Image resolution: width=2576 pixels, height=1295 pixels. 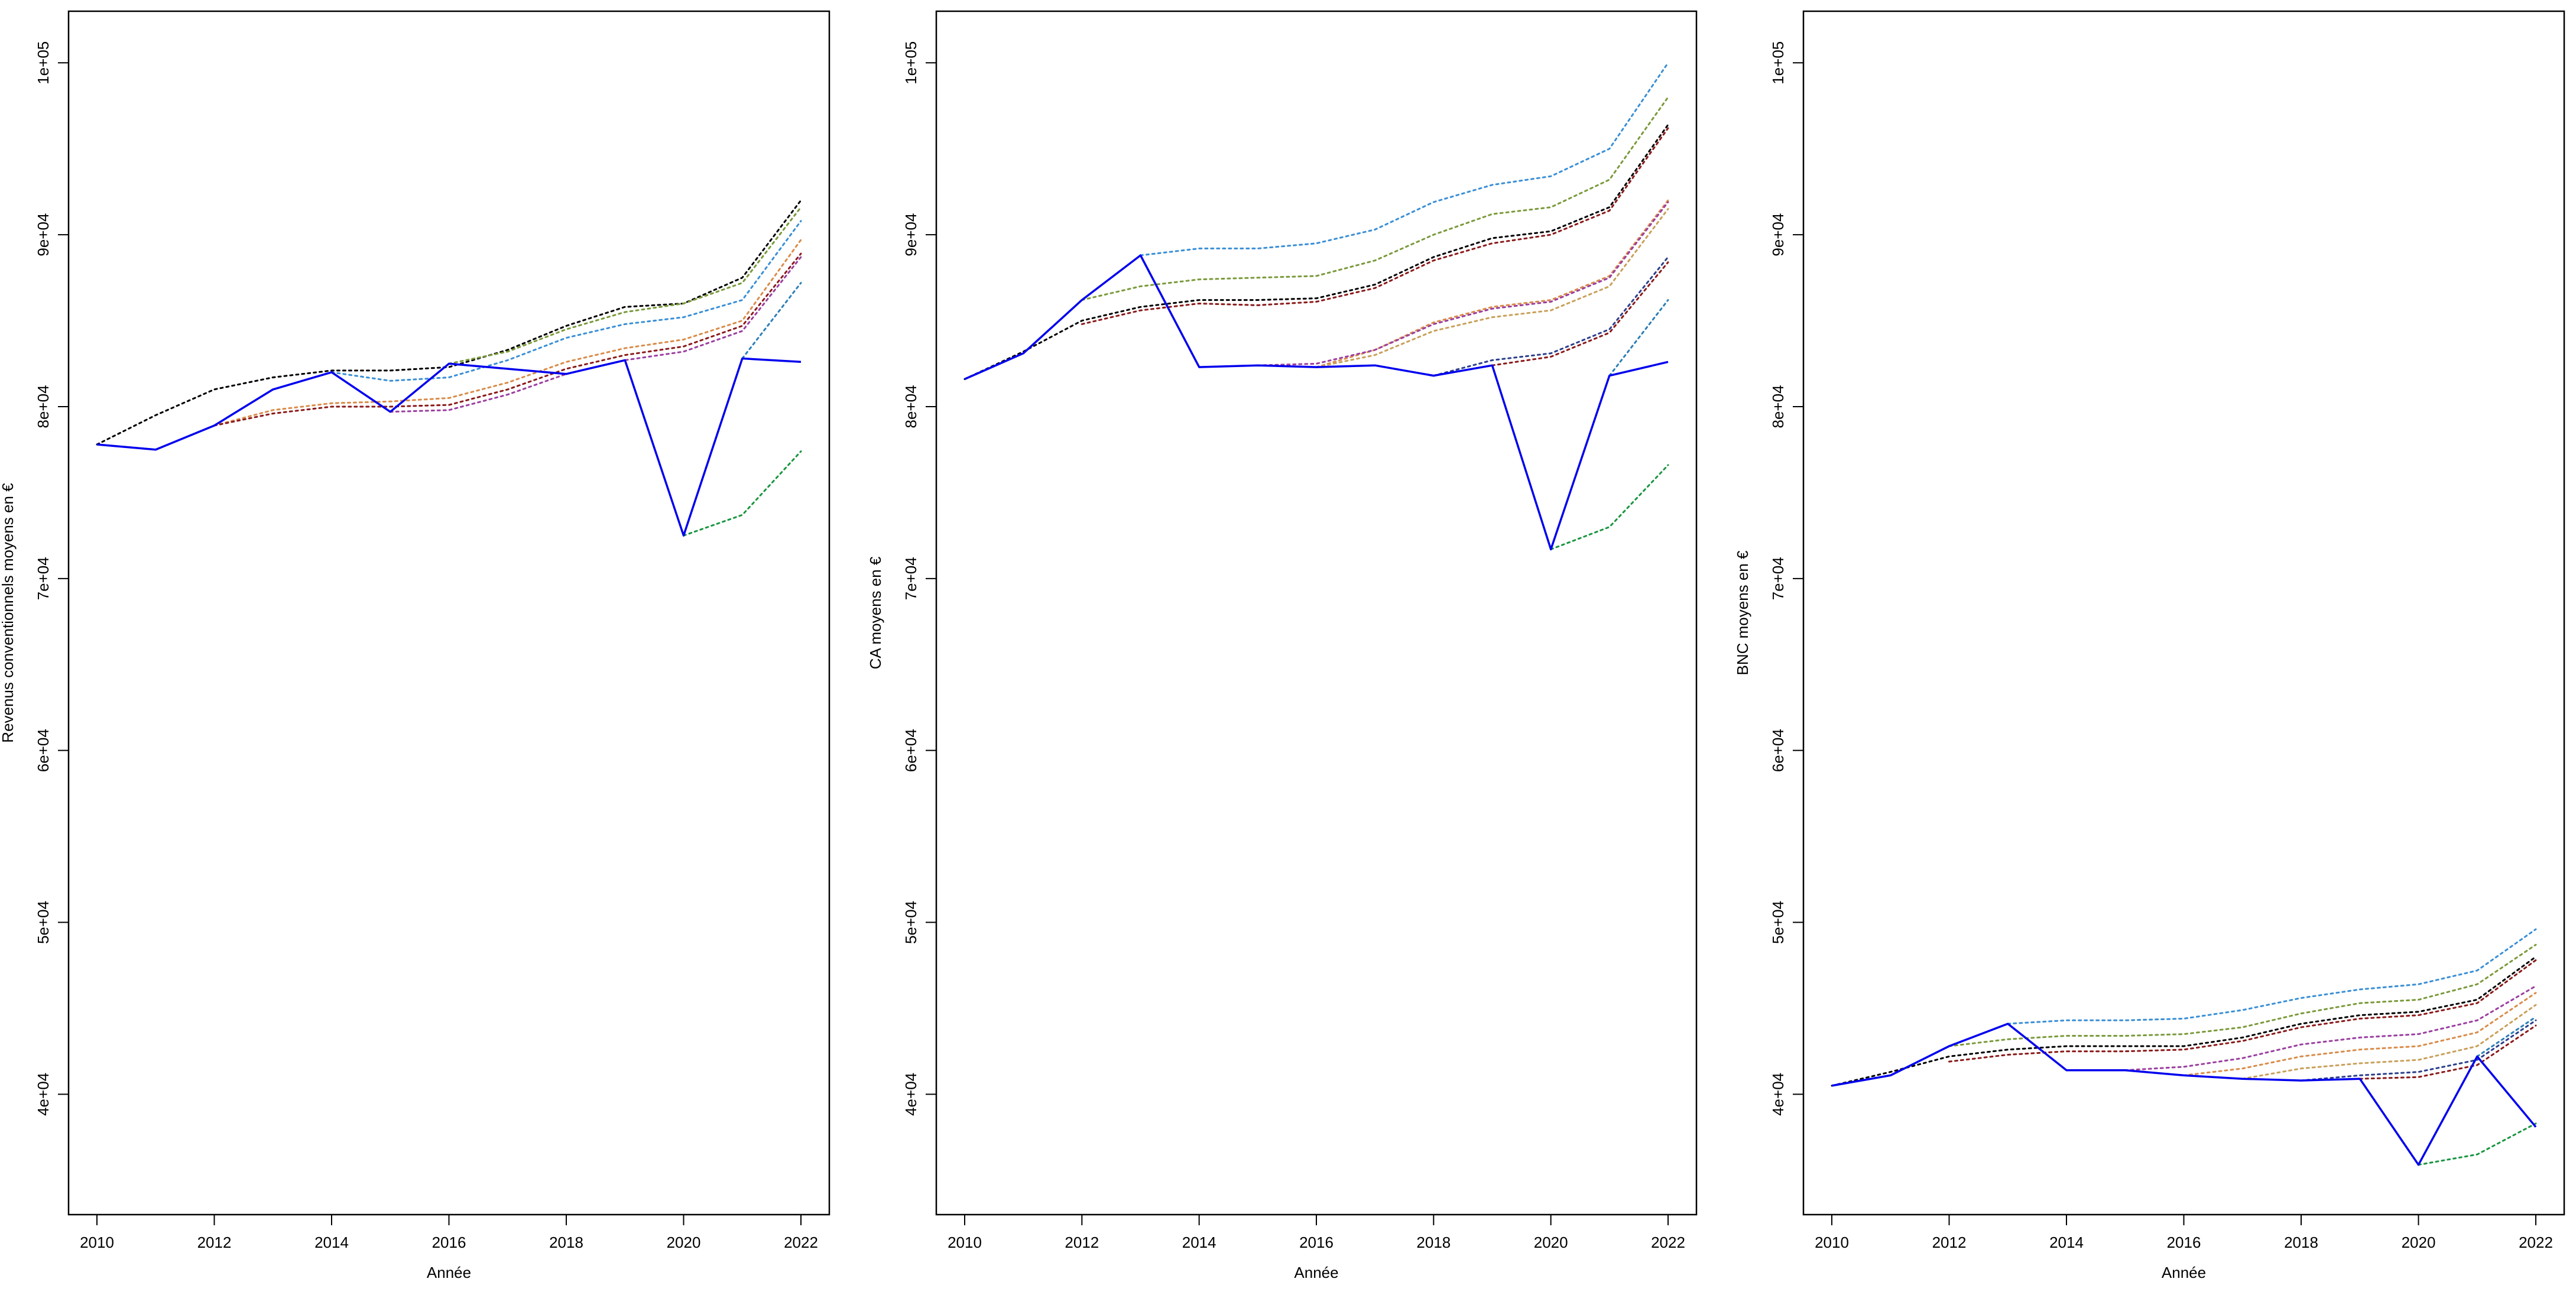 I want to click on y-axis-title: Revenus conventionnels moyens en €, so click(x=8, y=613).